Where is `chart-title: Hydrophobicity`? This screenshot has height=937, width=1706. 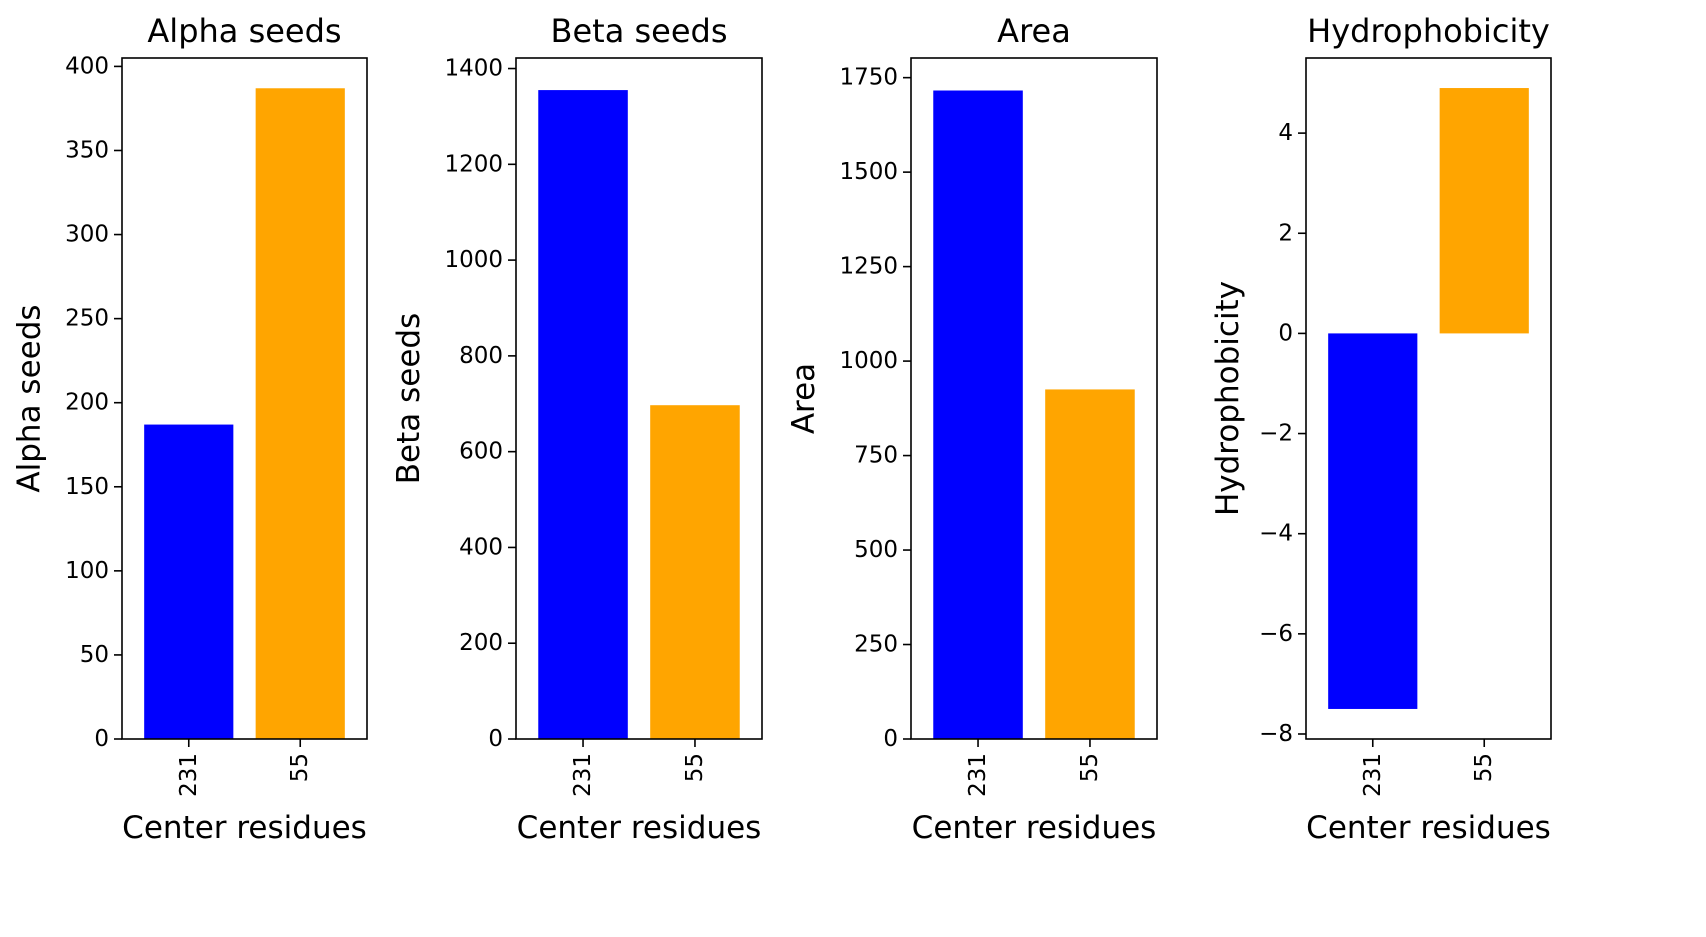
chart-title: Hydrophobicity is located at coordinates (1428, 31).